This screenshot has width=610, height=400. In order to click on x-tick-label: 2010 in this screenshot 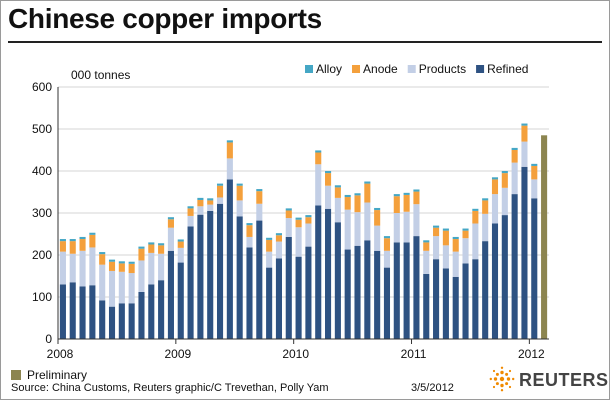, I will do `click(295, 354)`.